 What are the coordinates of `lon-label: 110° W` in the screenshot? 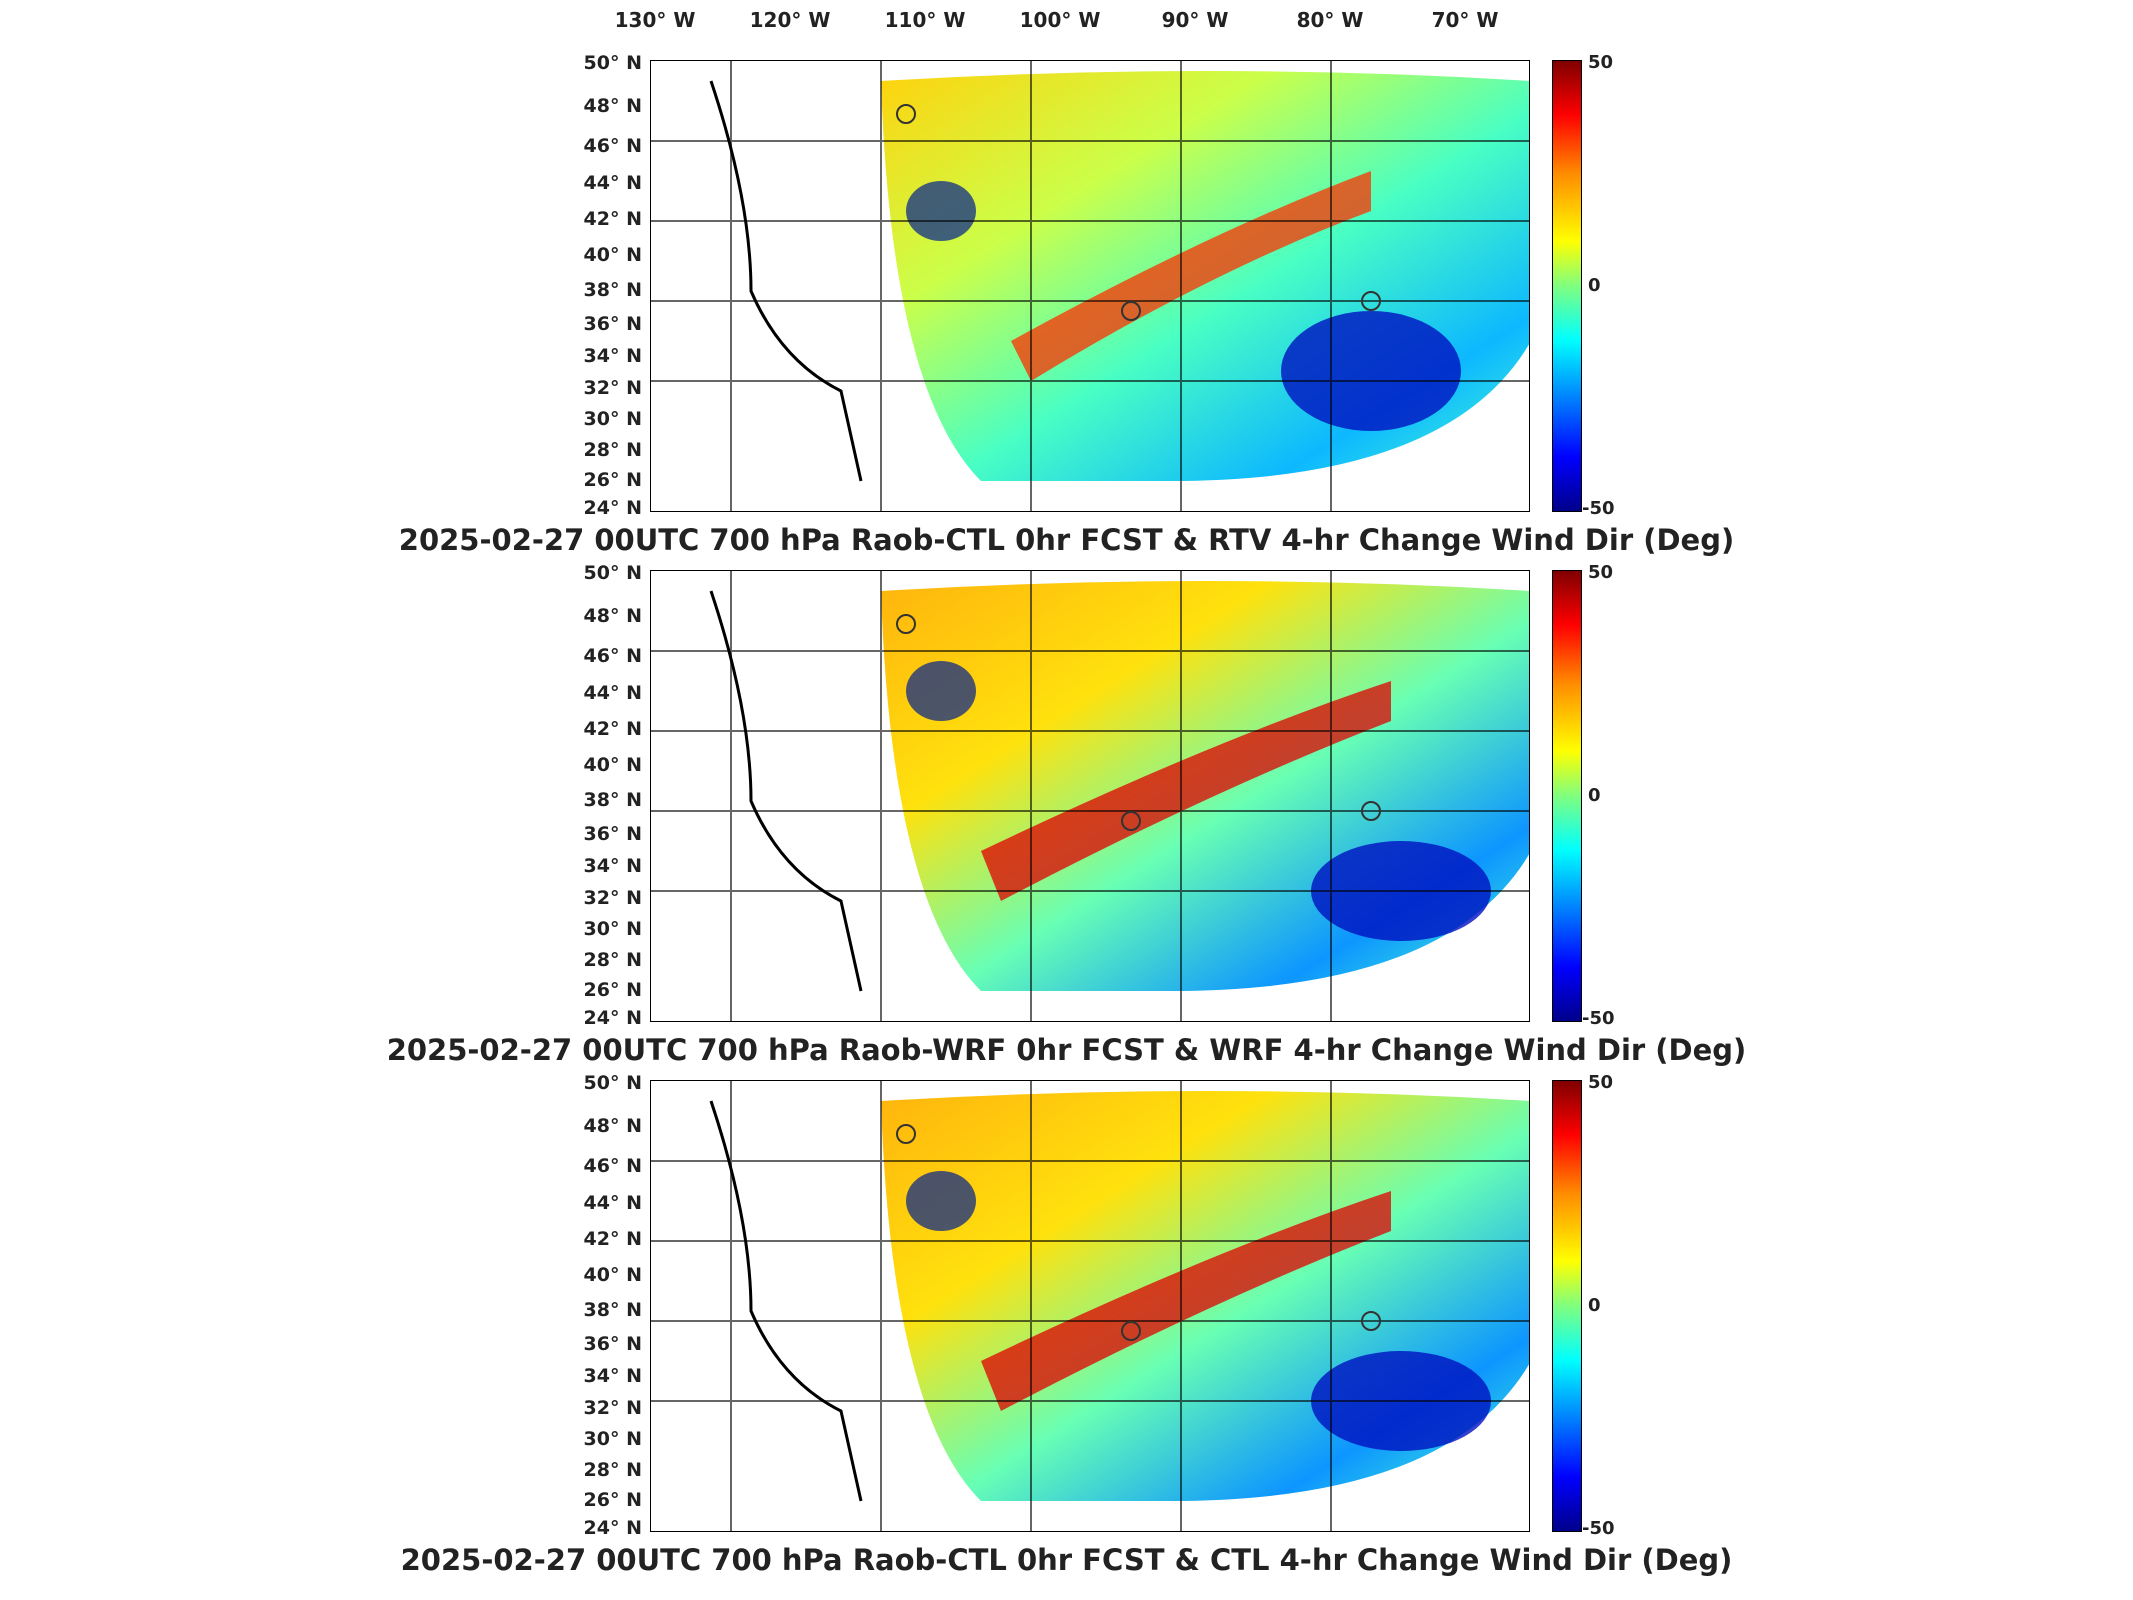 It's located at (925, 20).